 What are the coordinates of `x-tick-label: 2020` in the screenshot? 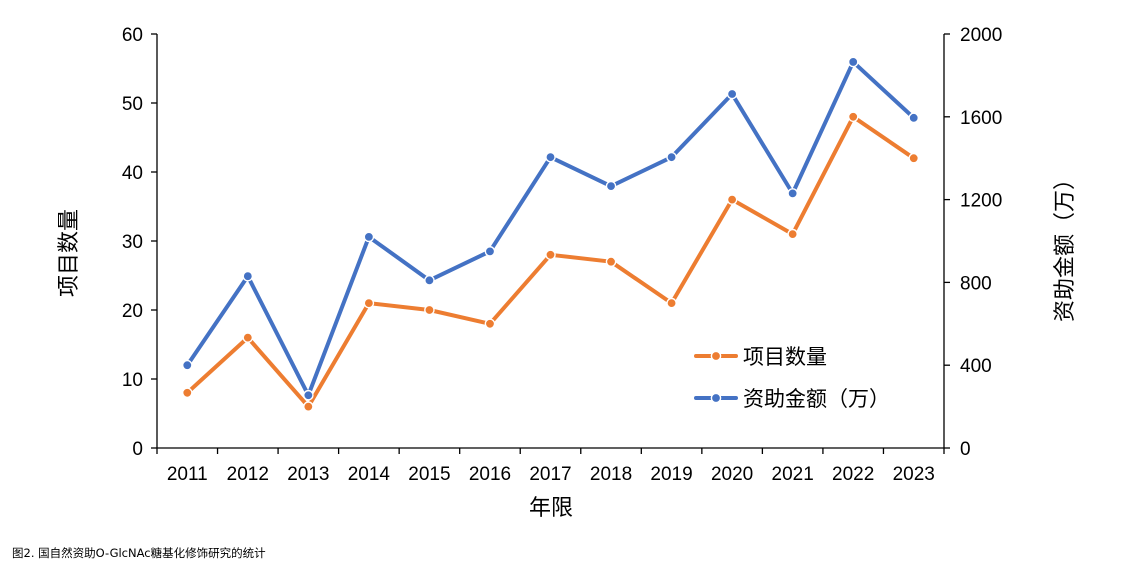 It's located at (732, 474).